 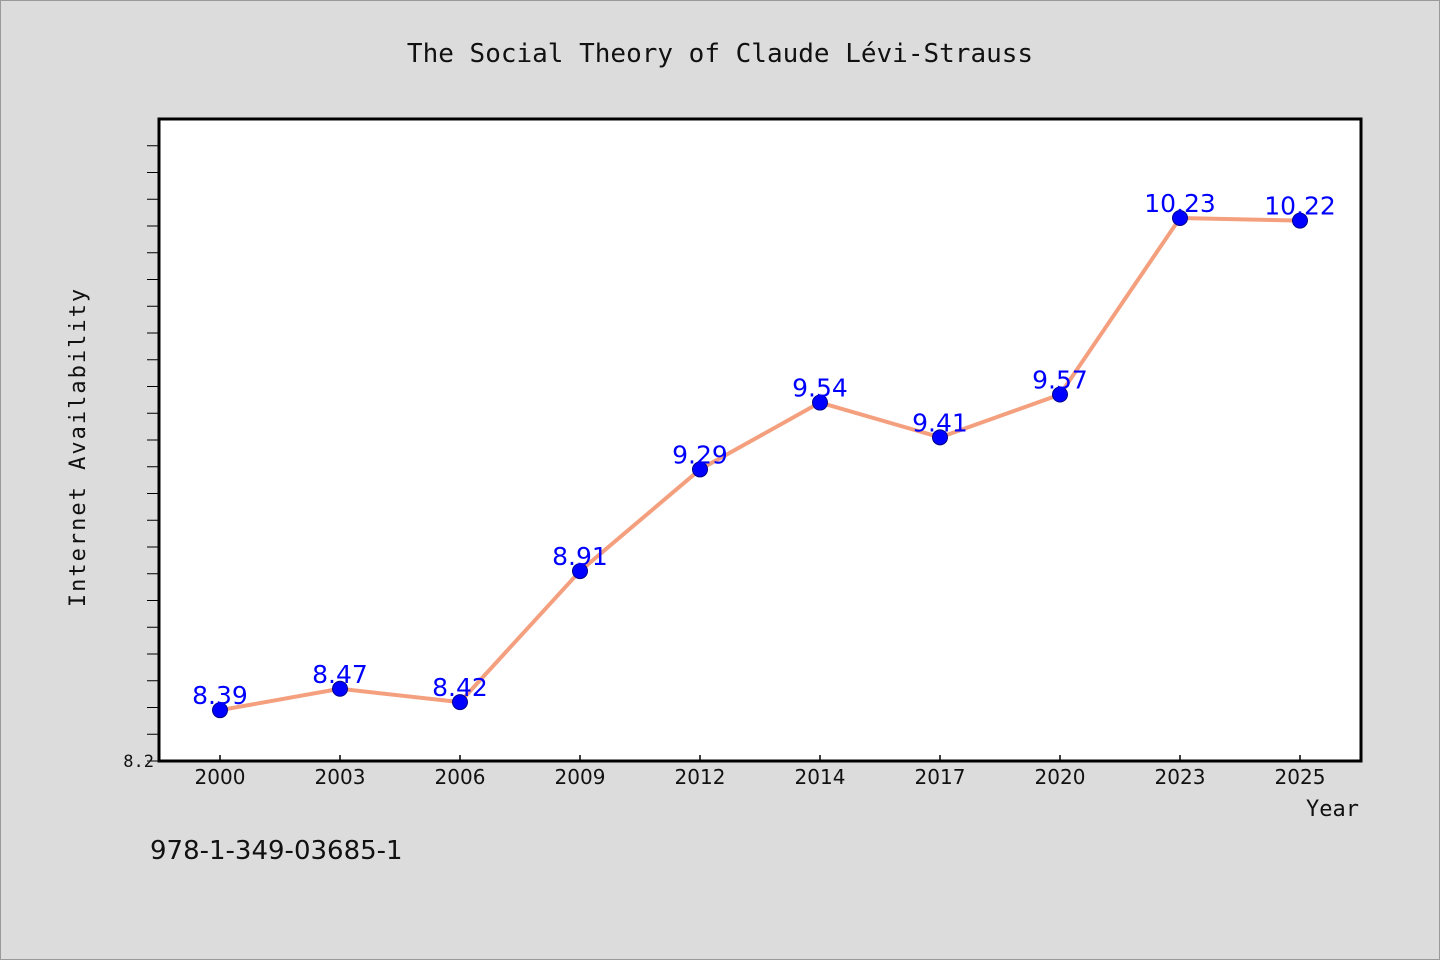 I want to click on x-tick-label: 2017, so click(x=940, y=777).